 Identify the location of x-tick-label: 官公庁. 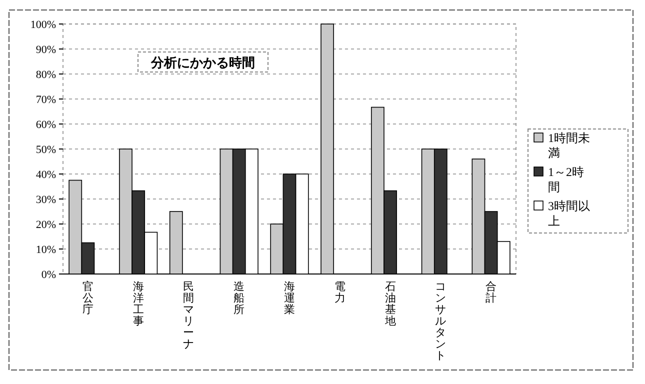
(88, 298).